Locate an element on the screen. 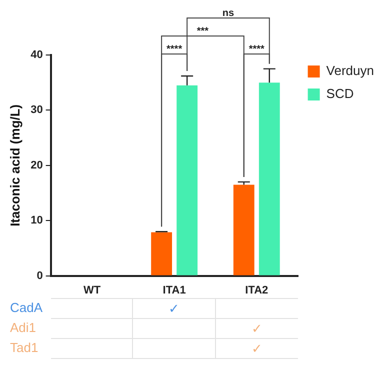 This screenshot has width=386, height=366. legend-label: Verduyn is located at coordinates (350, 70).